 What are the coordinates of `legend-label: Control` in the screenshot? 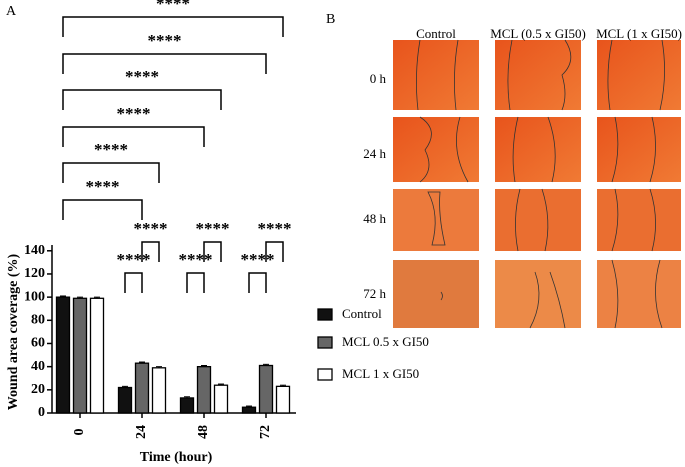 It's located at (362, 313).